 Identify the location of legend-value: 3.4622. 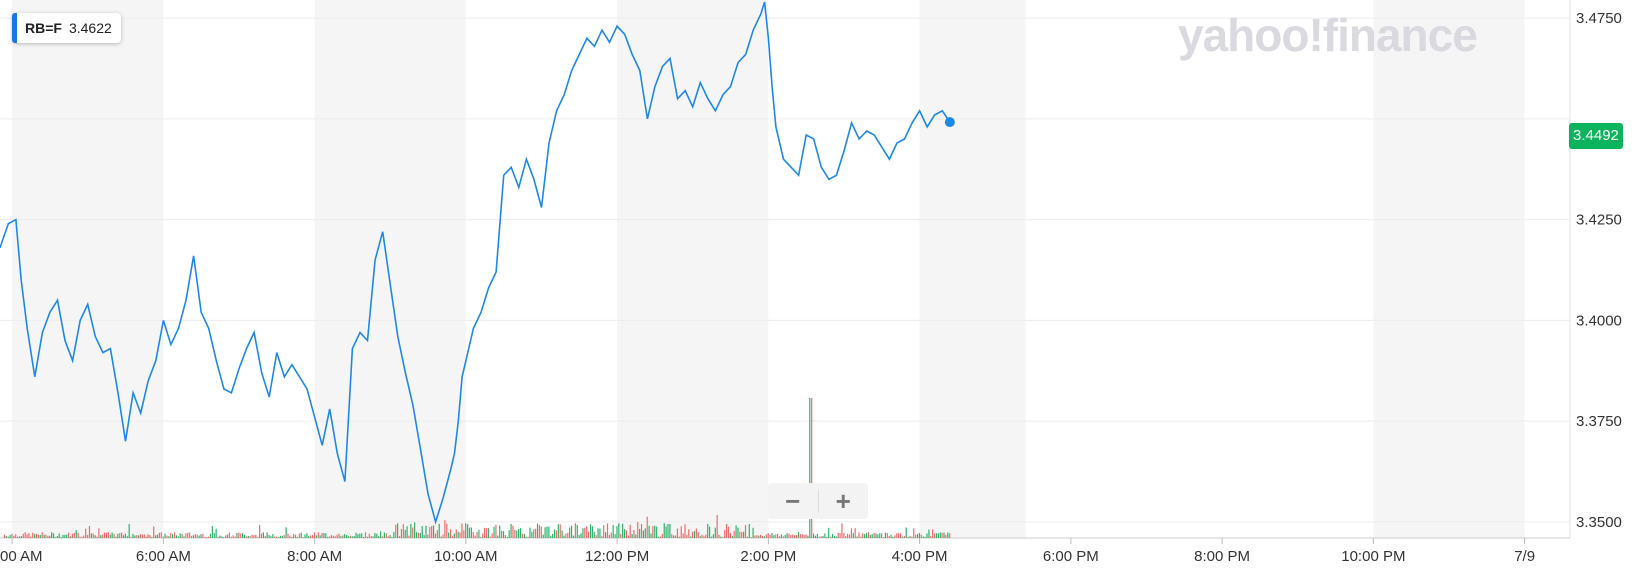
(90, 28).